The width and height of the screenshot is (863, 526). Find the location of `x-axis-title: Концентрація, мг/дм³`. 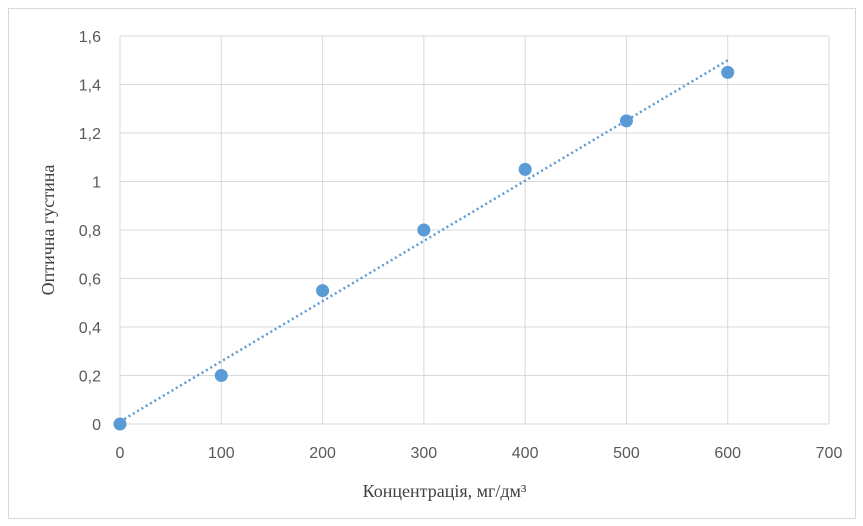

x-axis-title: Концентрація, мг/дм³ is located at coordinates (445, 491).